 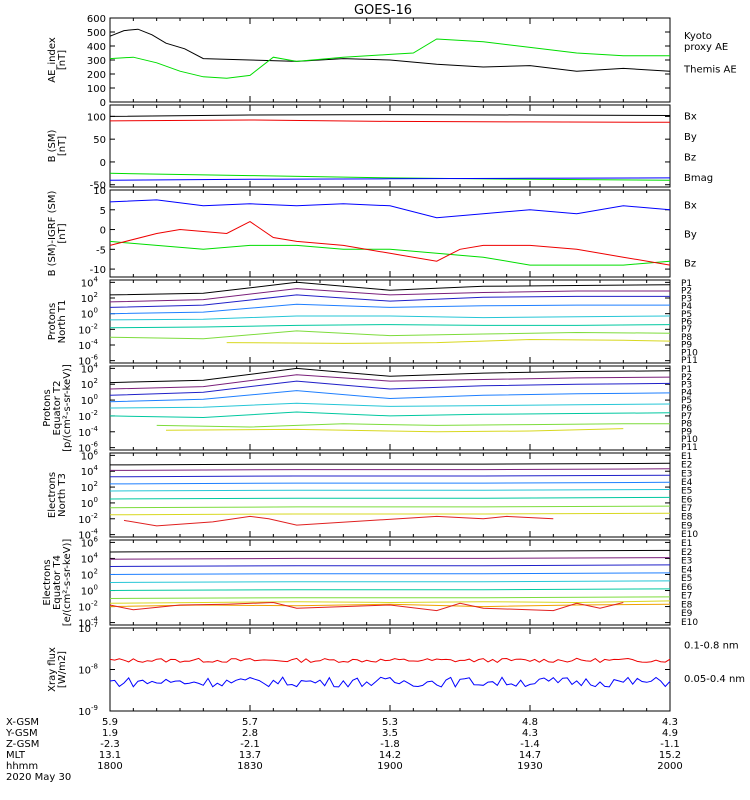 I want to click on x-tick-value: -1.4, so click(x=530, y=744).